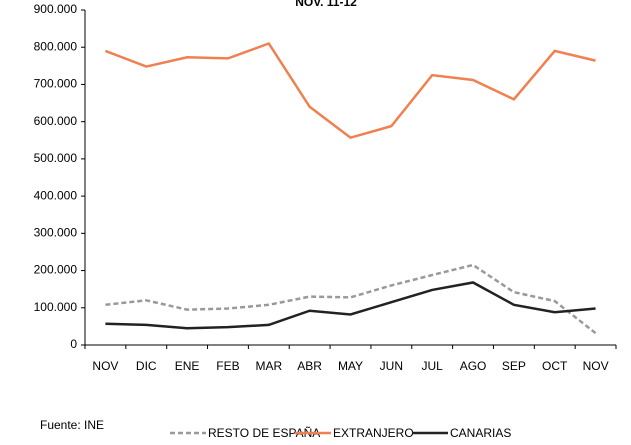  I want to click on y-tick-label: 600.000, so click(56, 121).